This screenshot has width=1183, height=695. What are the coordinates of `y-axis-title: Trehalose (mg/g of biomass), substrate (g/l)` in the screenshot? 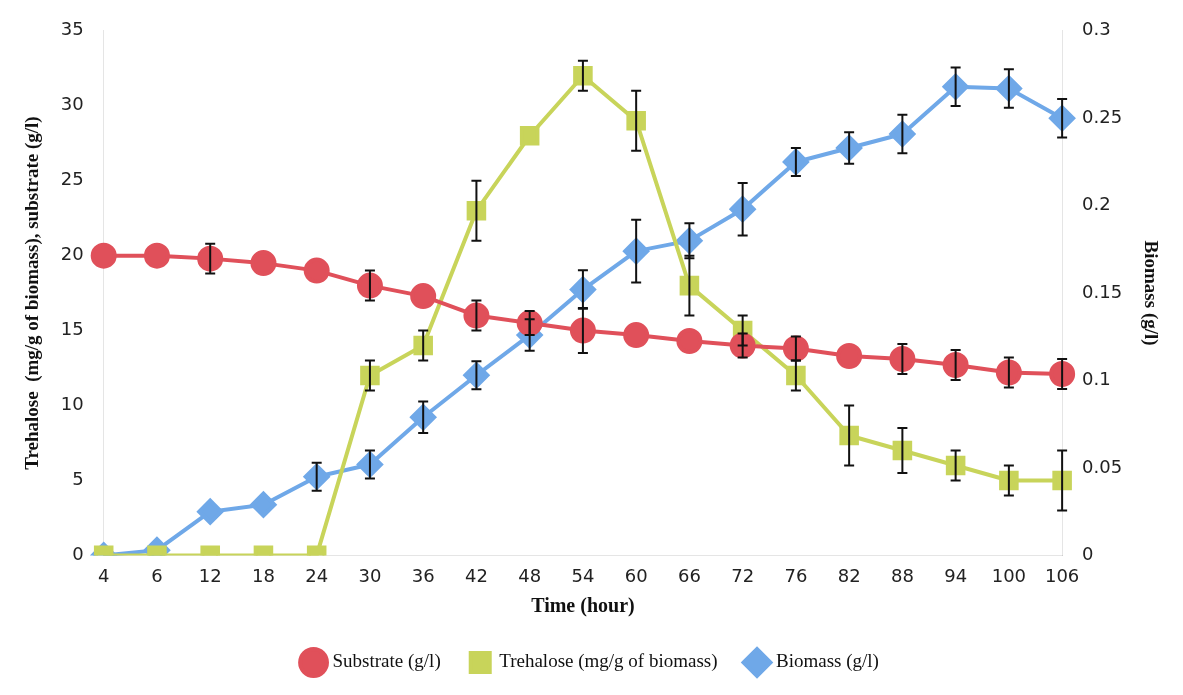 It's located at (32, 293).